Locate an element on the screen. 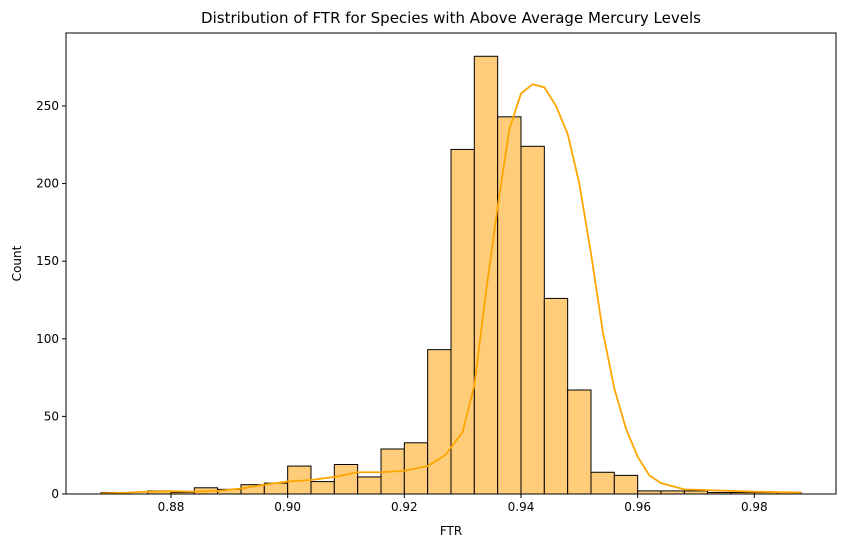 Image resolution: width=850 pixels, height=551 pixels. y-axis-label: Count is located at coordinates (17, 263).